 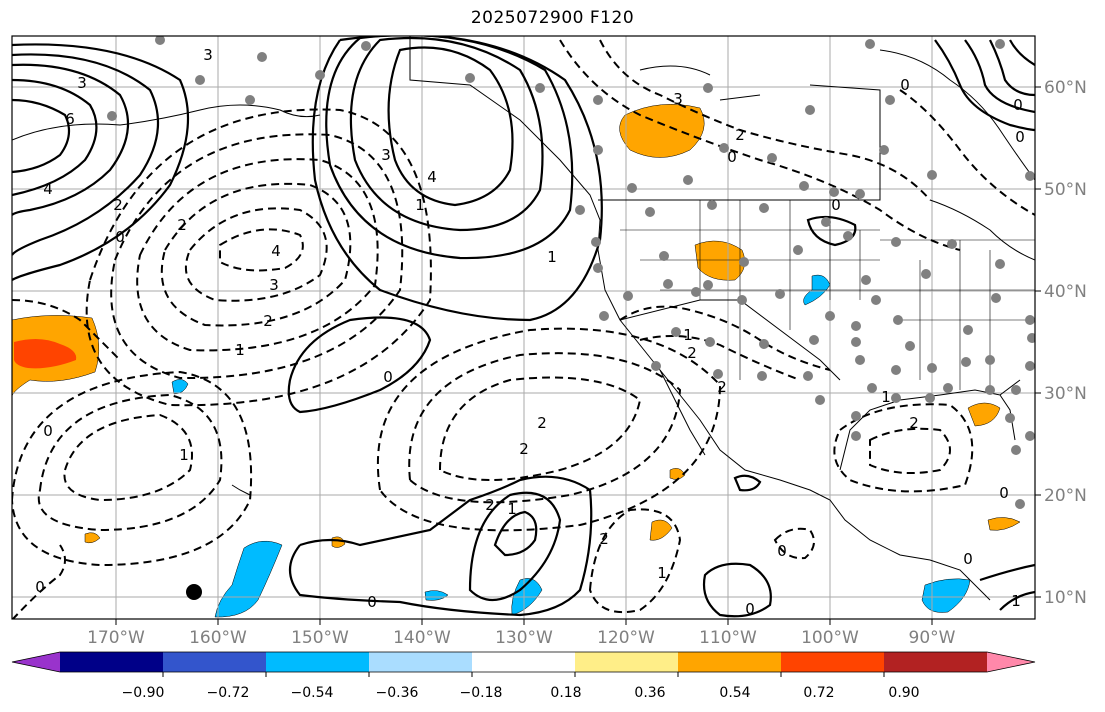 What do you see at coordinates (1065, 496) in the screenshot?
I see `lat-label: 20°N` at bounding box center [1065, 496].